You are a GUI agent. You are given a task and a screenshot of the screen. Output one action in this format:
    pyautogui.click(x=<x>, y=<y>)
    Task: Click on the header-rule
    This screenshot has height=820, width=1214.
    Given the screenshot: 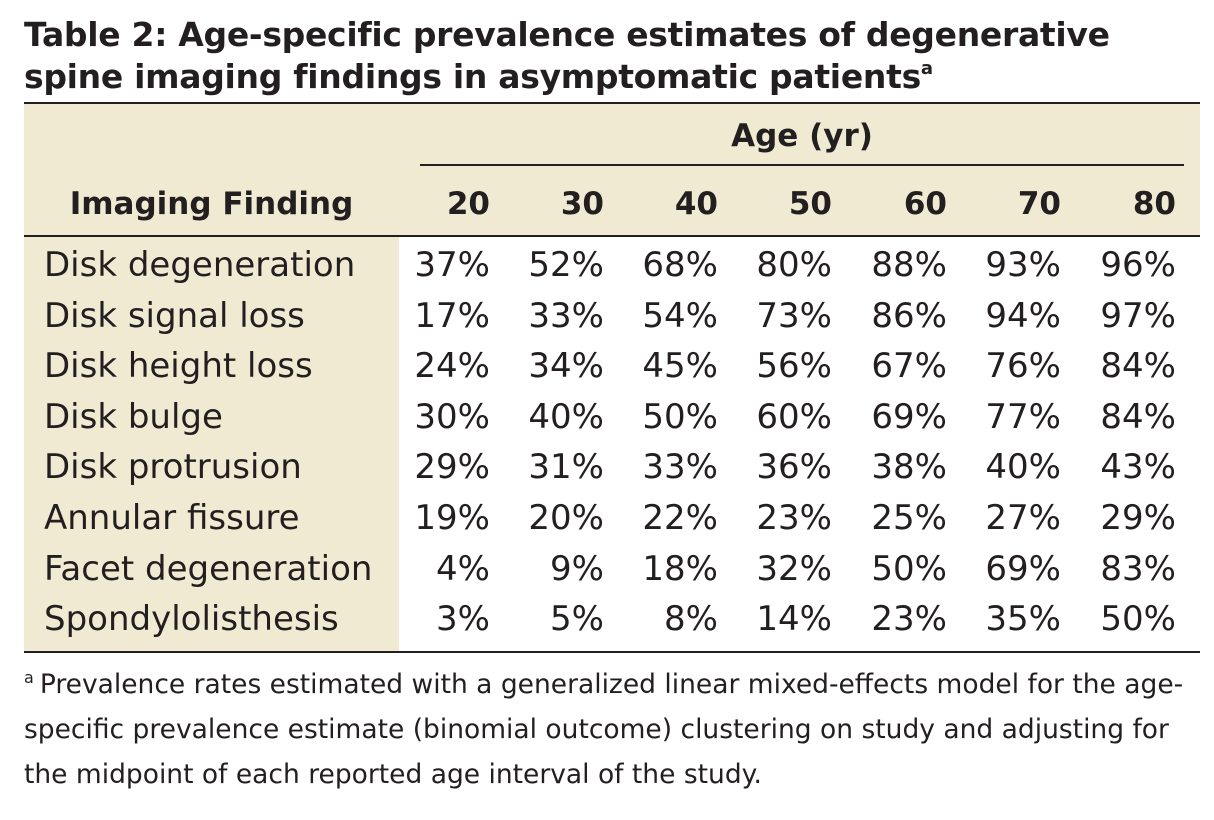 What is the action you would take?
    pyautogui.click(x=612, y=236)
    